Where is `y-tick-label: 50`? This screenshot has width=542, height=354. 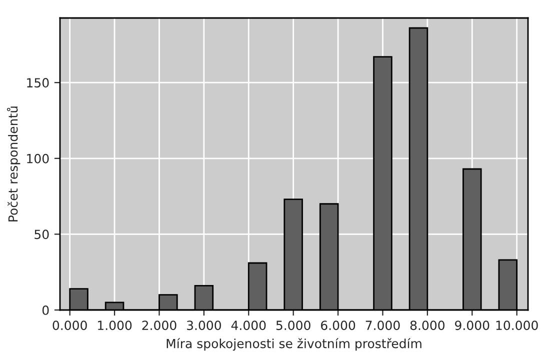
y-tick-label: 50 is located at coordinates (41, 235).